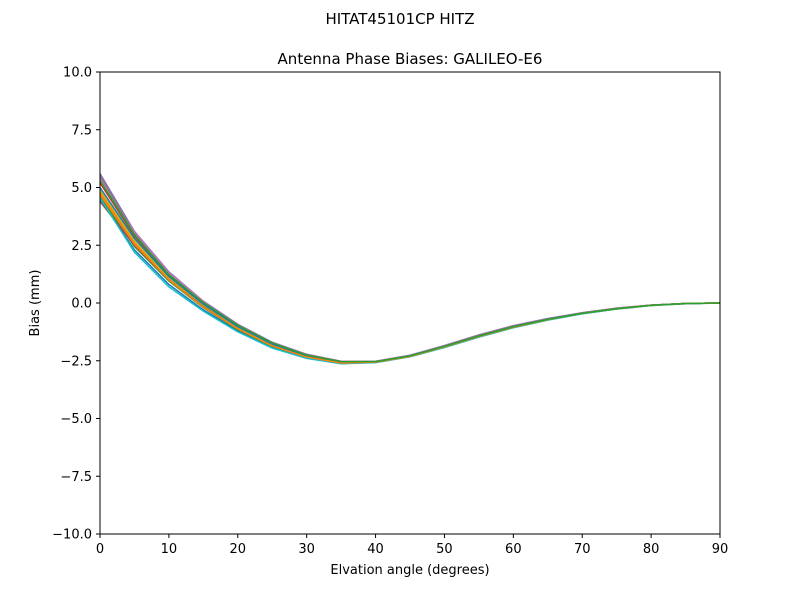  Describe the element at coordinates (720, 549) in the screenshot. I see `x-tick-label: 90` at that location.